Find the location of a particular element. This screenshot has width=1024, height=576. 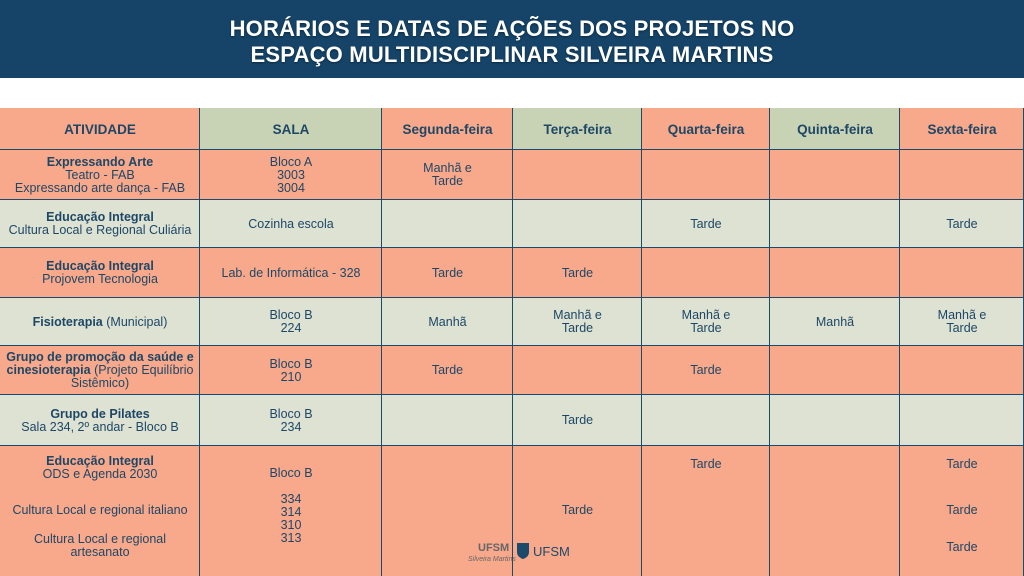

activity-line: Fisioterapia (Municipal) is located at coordinates (100, 321).